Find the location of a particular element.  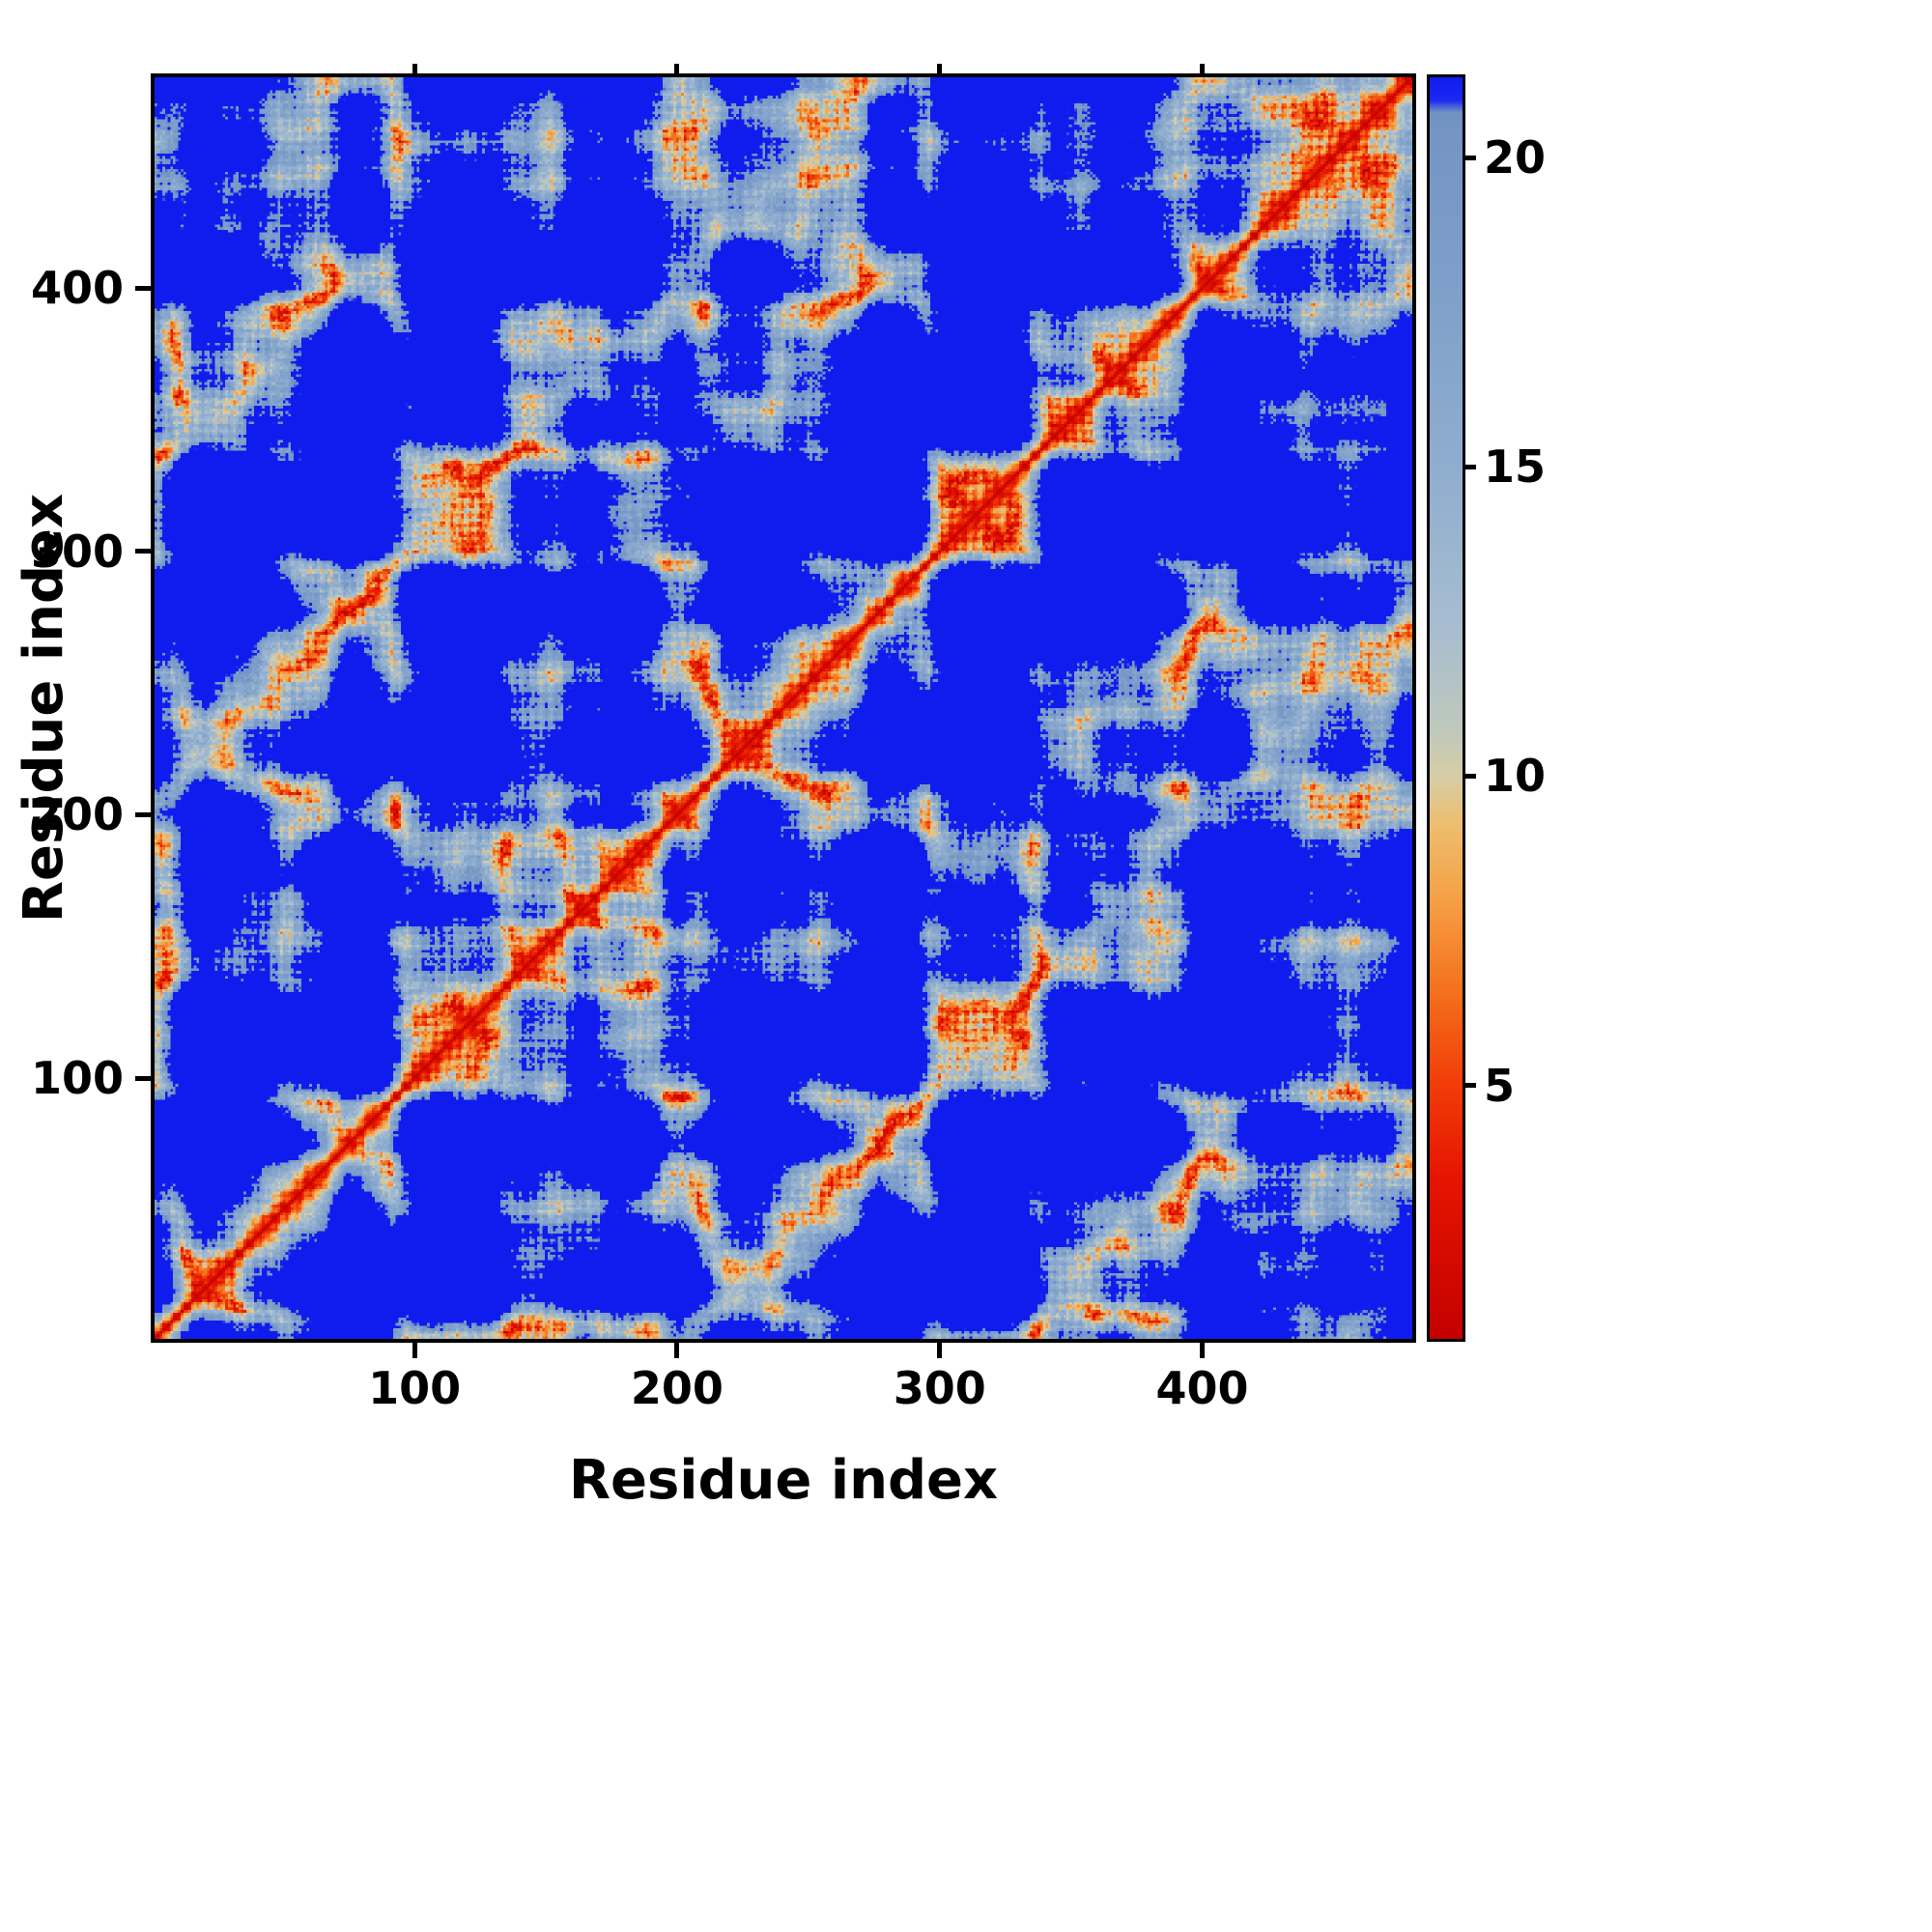

colorbar-tick-label: 5 is located at coordinates (1500, 1085).